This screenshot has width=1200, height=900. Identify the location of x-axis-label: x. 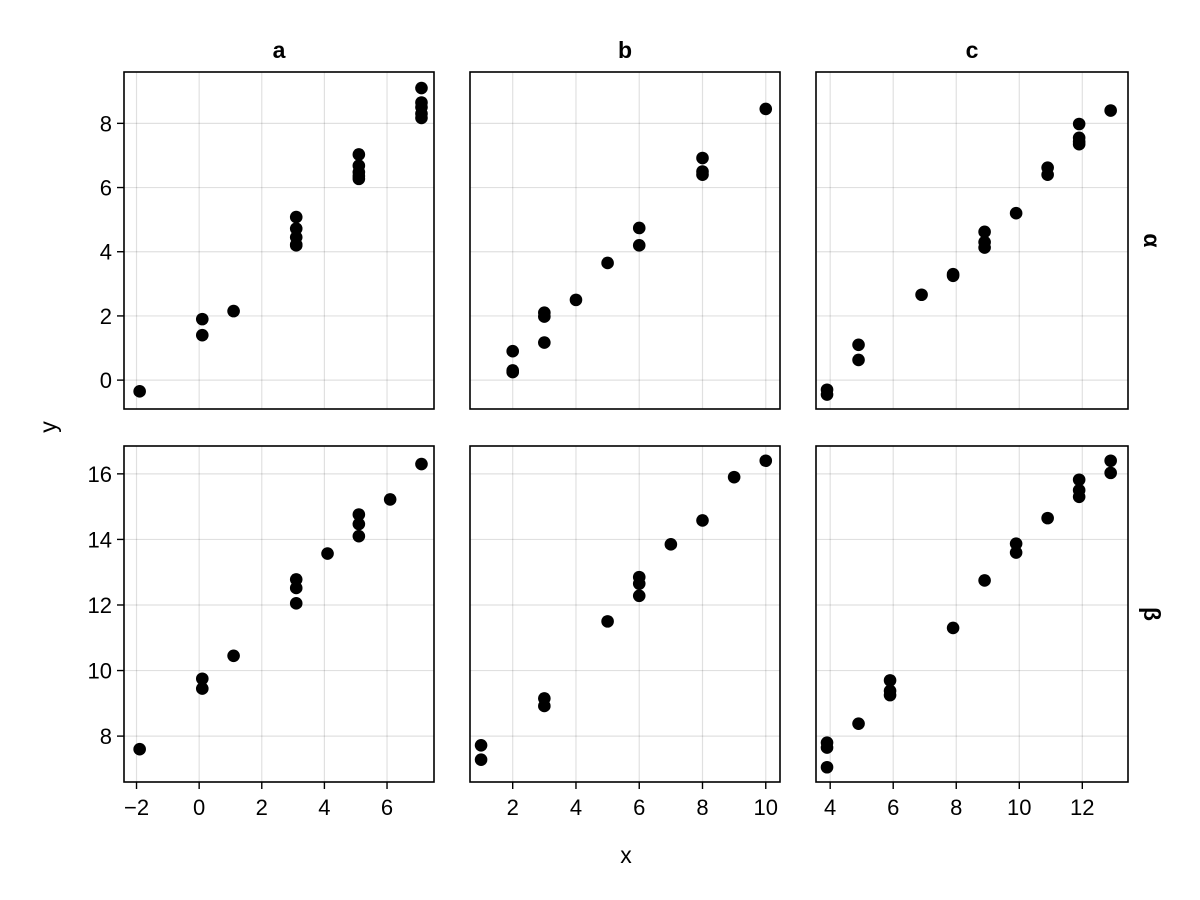
(626, 855).